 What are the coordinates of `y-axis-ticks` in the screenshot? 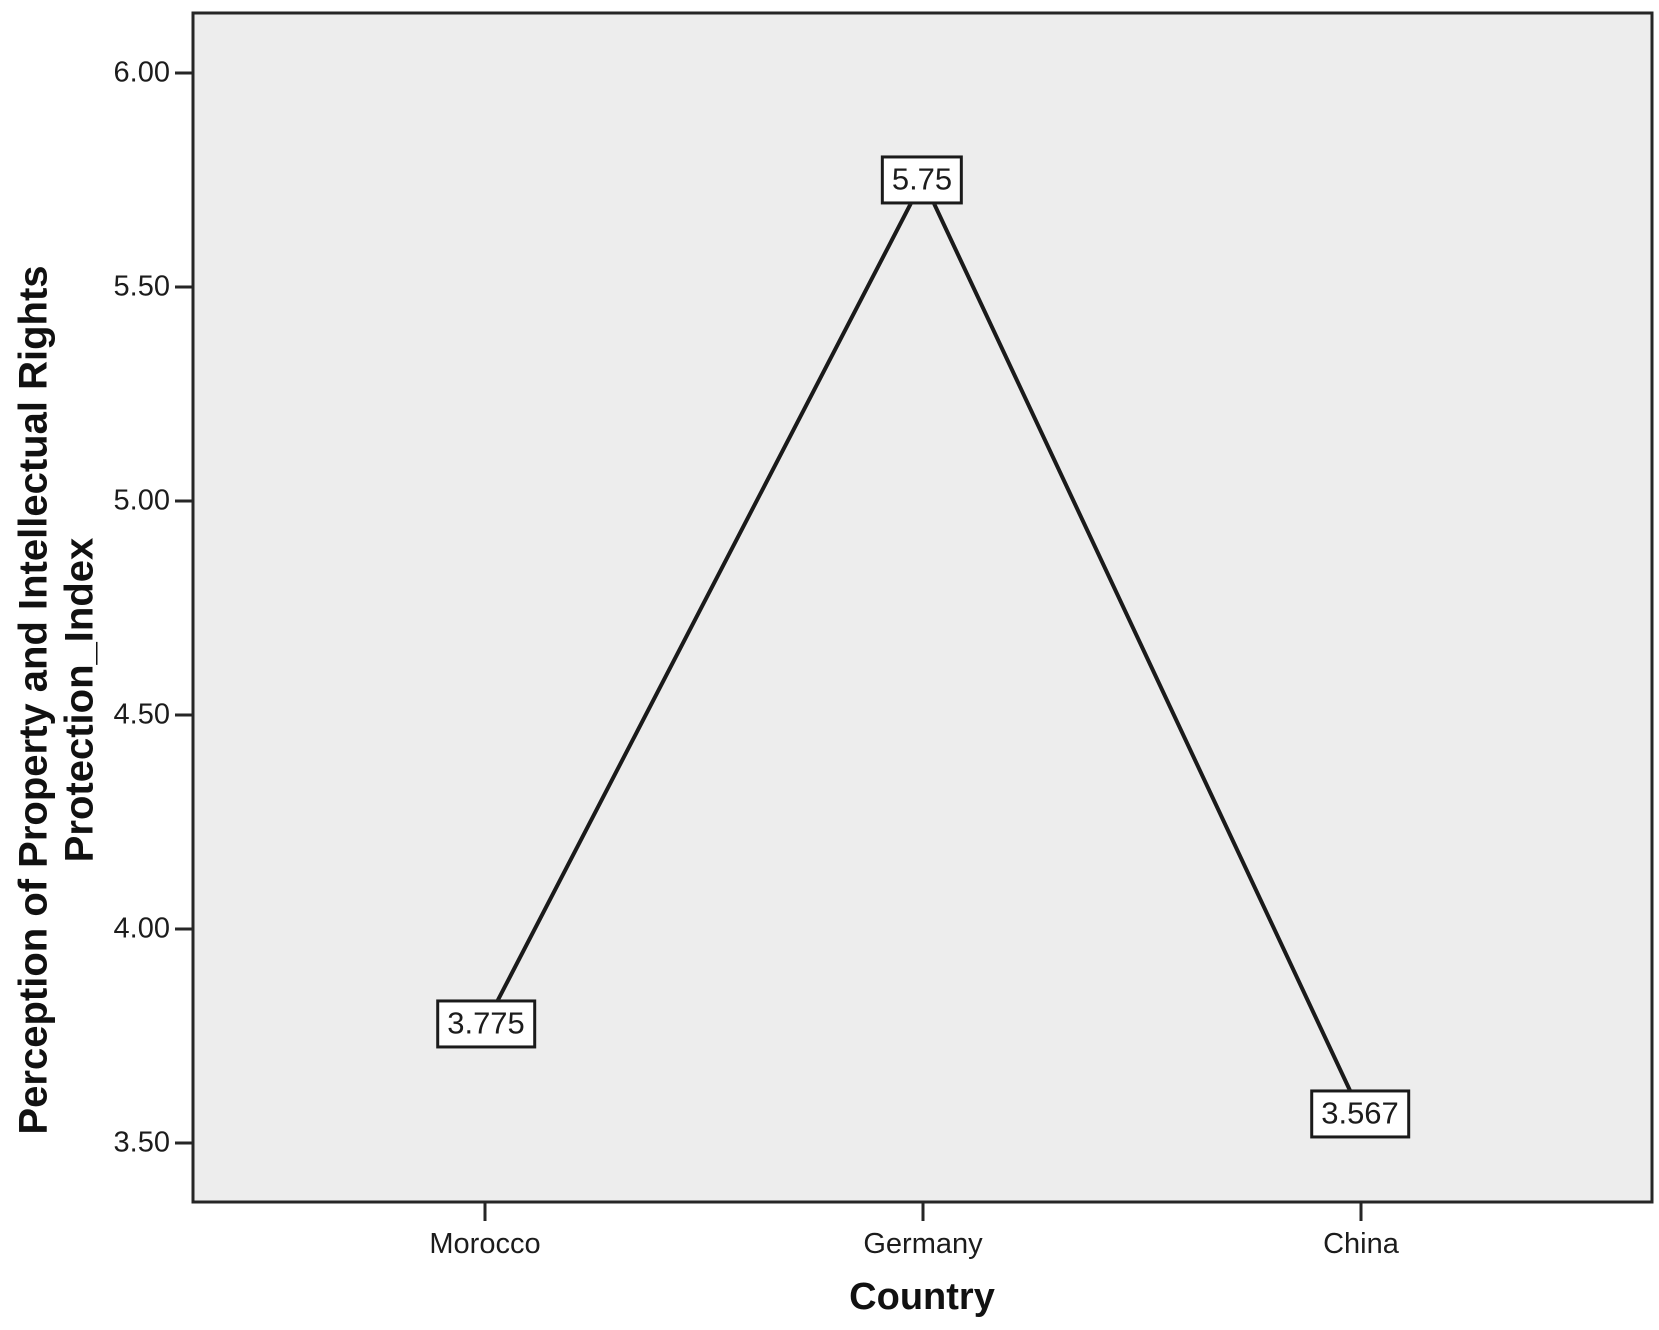 It's located at (184, 608).